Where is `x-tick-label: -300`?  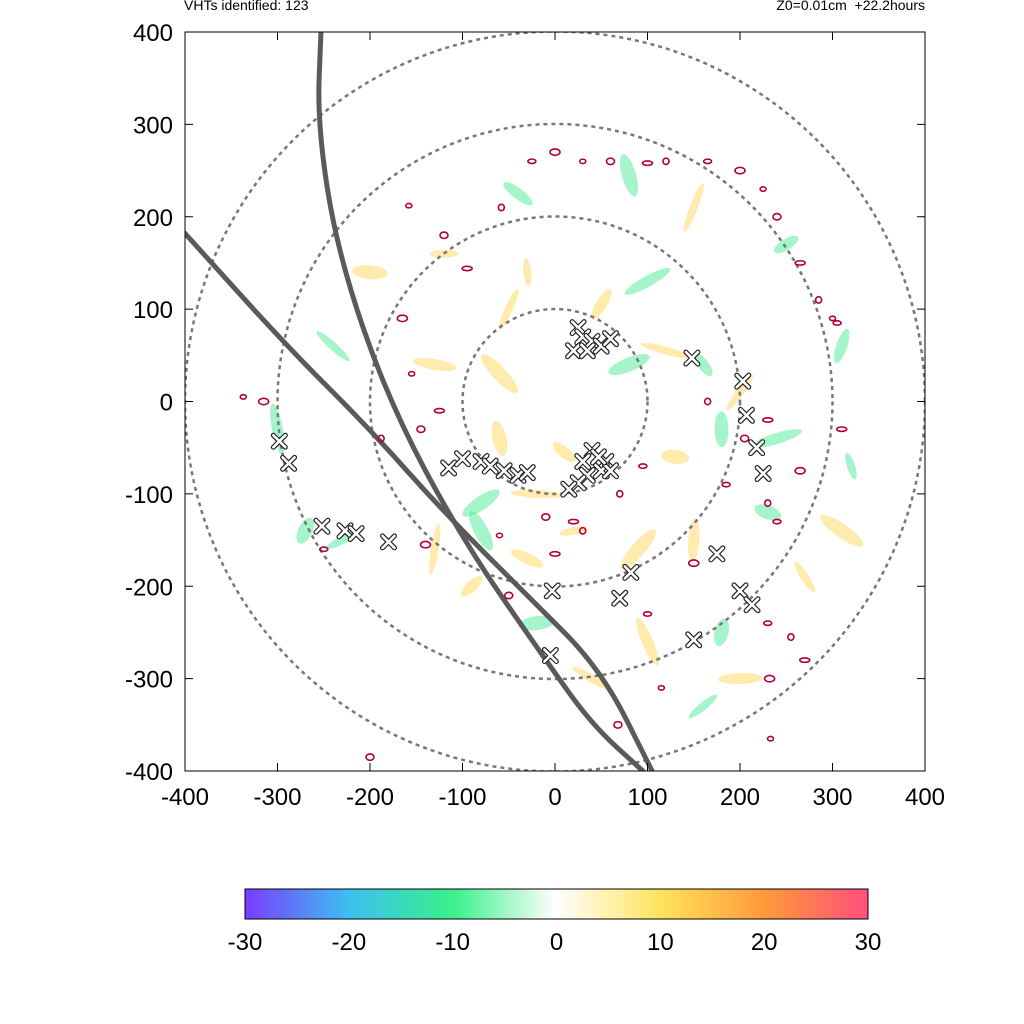
x-tick-label: -300 is located at coordinates (277, 797).